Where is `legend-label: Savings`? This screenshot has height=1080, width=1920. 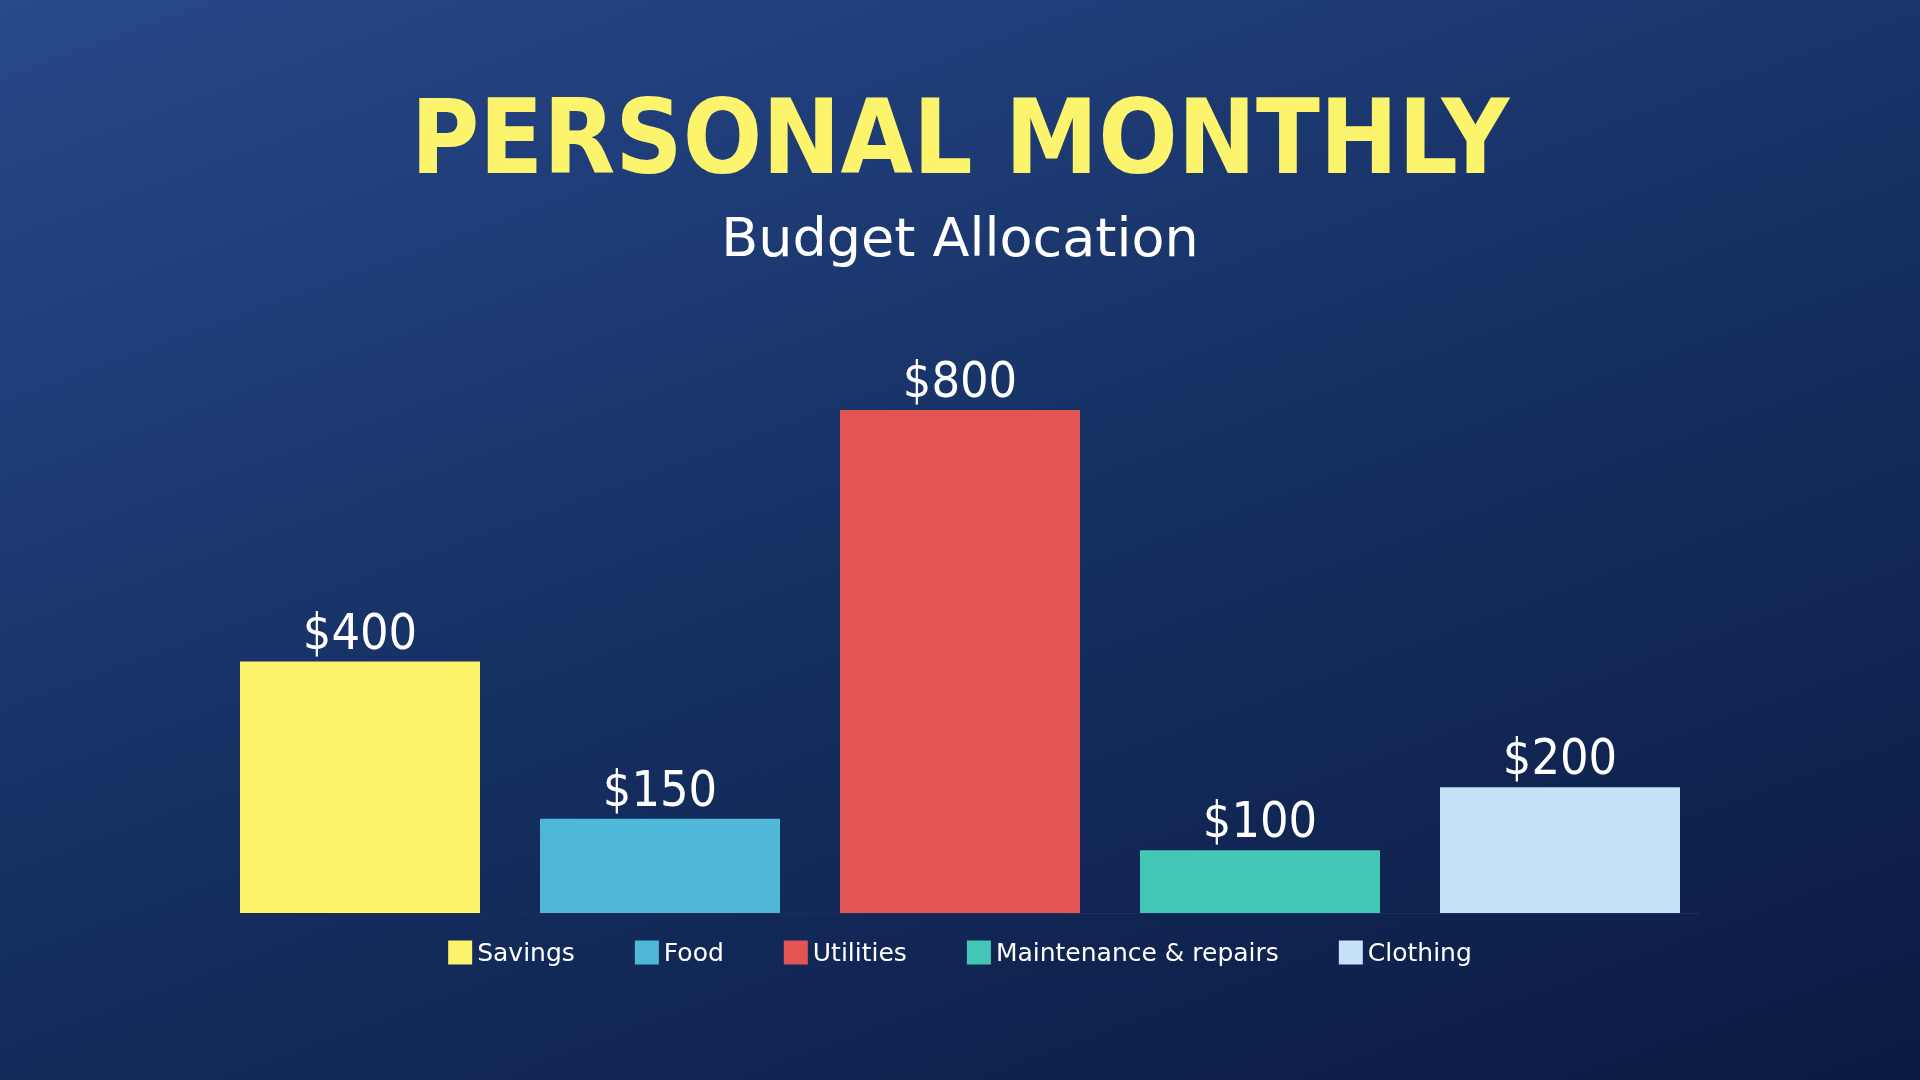
legend-label: Savings is located at coordinates (526, 952).